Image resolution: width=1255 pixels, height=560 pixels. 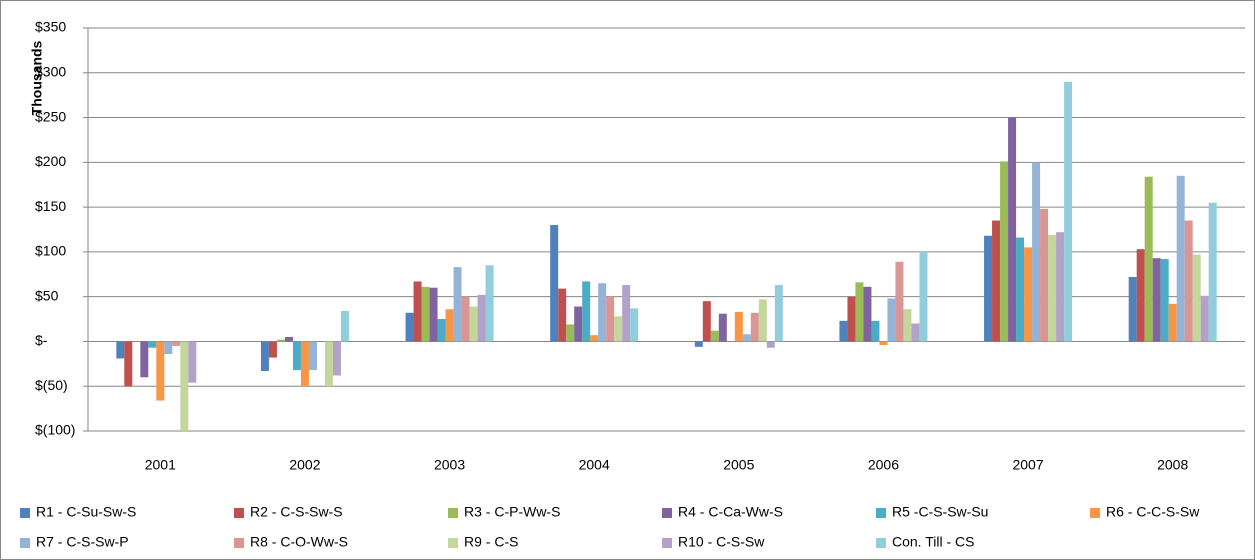 What do you see at coordinates (1172, 465) in the screenshot?
I see `x-tick-label: 2008` at bounding box center [1172, 465].